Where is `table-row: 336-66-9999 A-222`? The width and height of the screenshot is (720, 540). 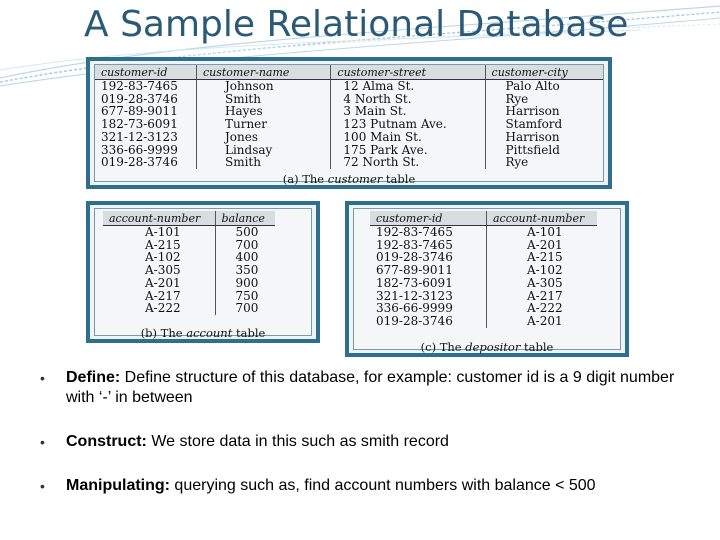
table-row: 336-66-9999 A-222 is located at coordinates (483, 308).